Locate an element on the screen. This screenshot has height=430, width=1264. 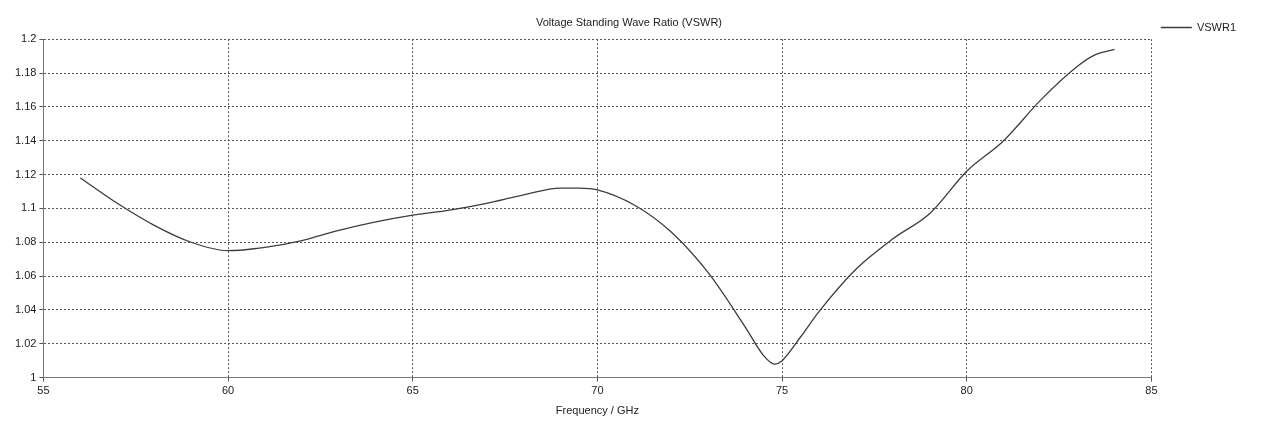
chart-title: Voltage Standing Wave Ratio (VSWR) is located at coordinates (629, 21).